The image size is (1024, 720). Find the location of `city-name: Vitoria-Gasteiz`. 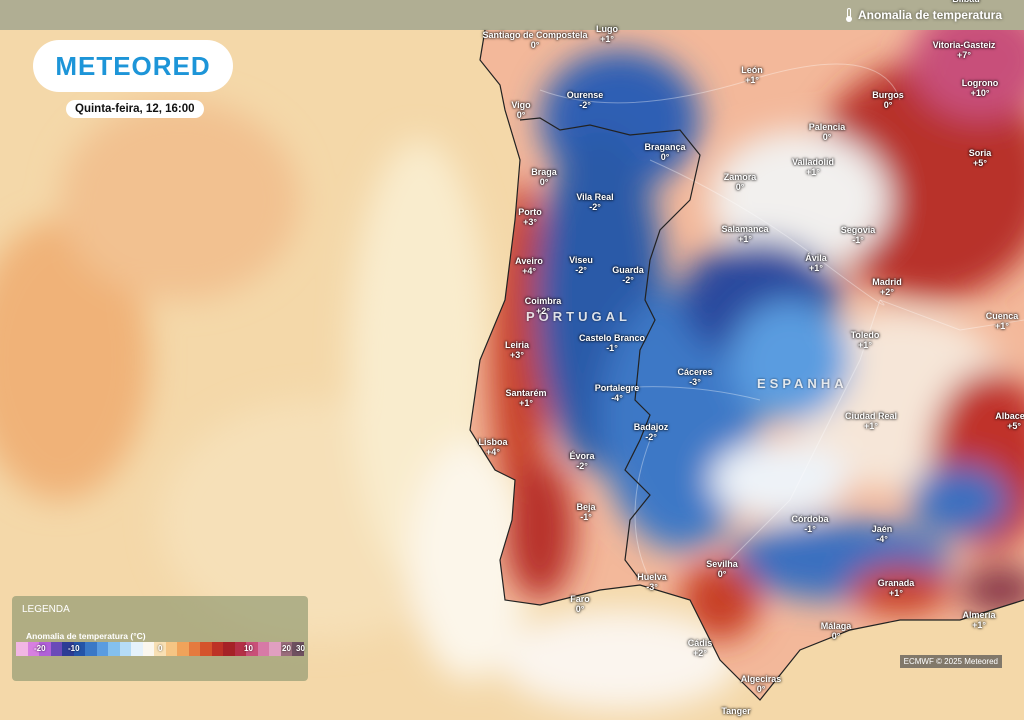

city-name: Vitoria-Gasteiz is located at coordinates (964, 45).